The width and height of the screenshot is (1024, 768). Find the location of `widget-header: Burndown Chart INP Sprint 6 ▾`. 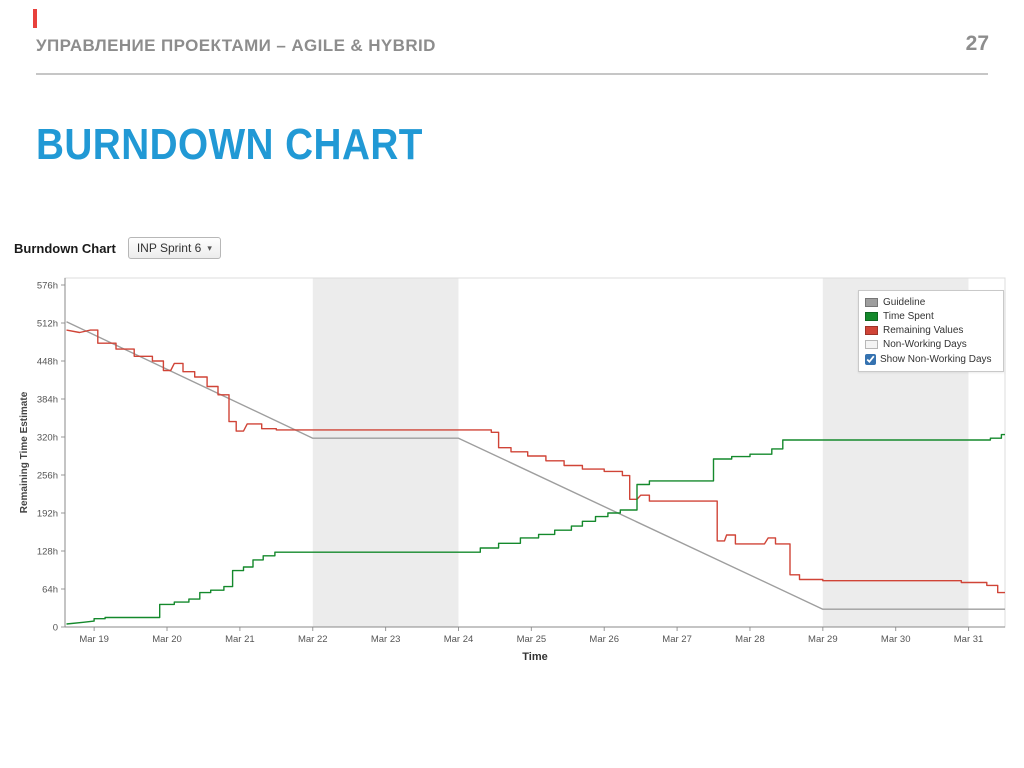

widget-header: Burndown Chart INP Sprint 6 ▾ is located at coordinates (512, 248).